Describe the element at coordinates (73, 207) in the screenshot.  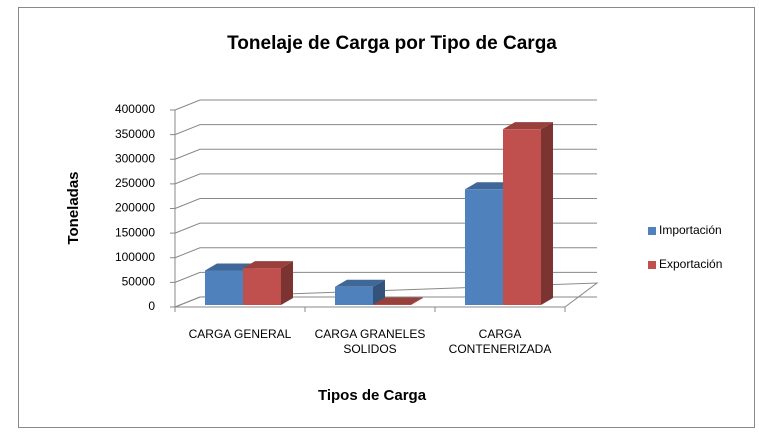
I see `y-axis-title: Toneladas` at that location.